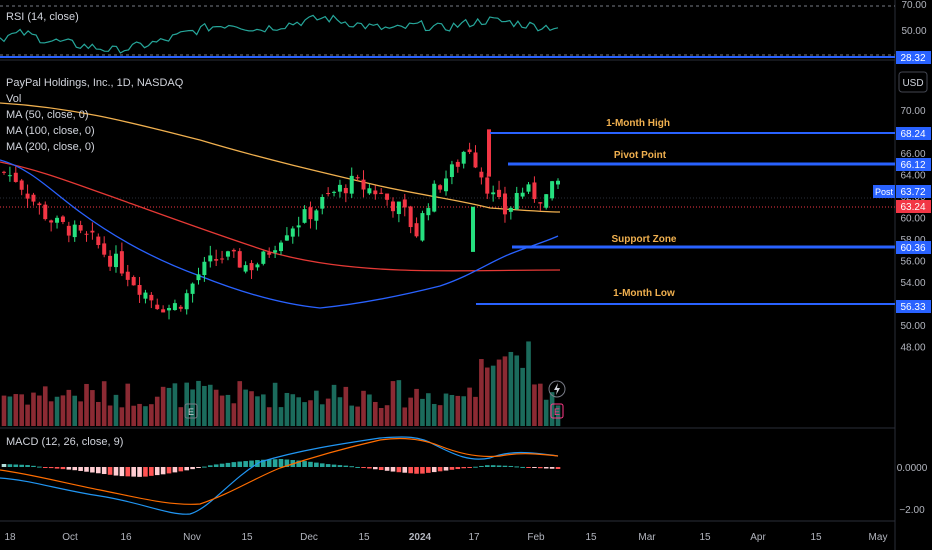 The image size is (932, 550). Describe the element at coordinates (884, 192) in the screenshot. I see `post-tag: Post` at that location.